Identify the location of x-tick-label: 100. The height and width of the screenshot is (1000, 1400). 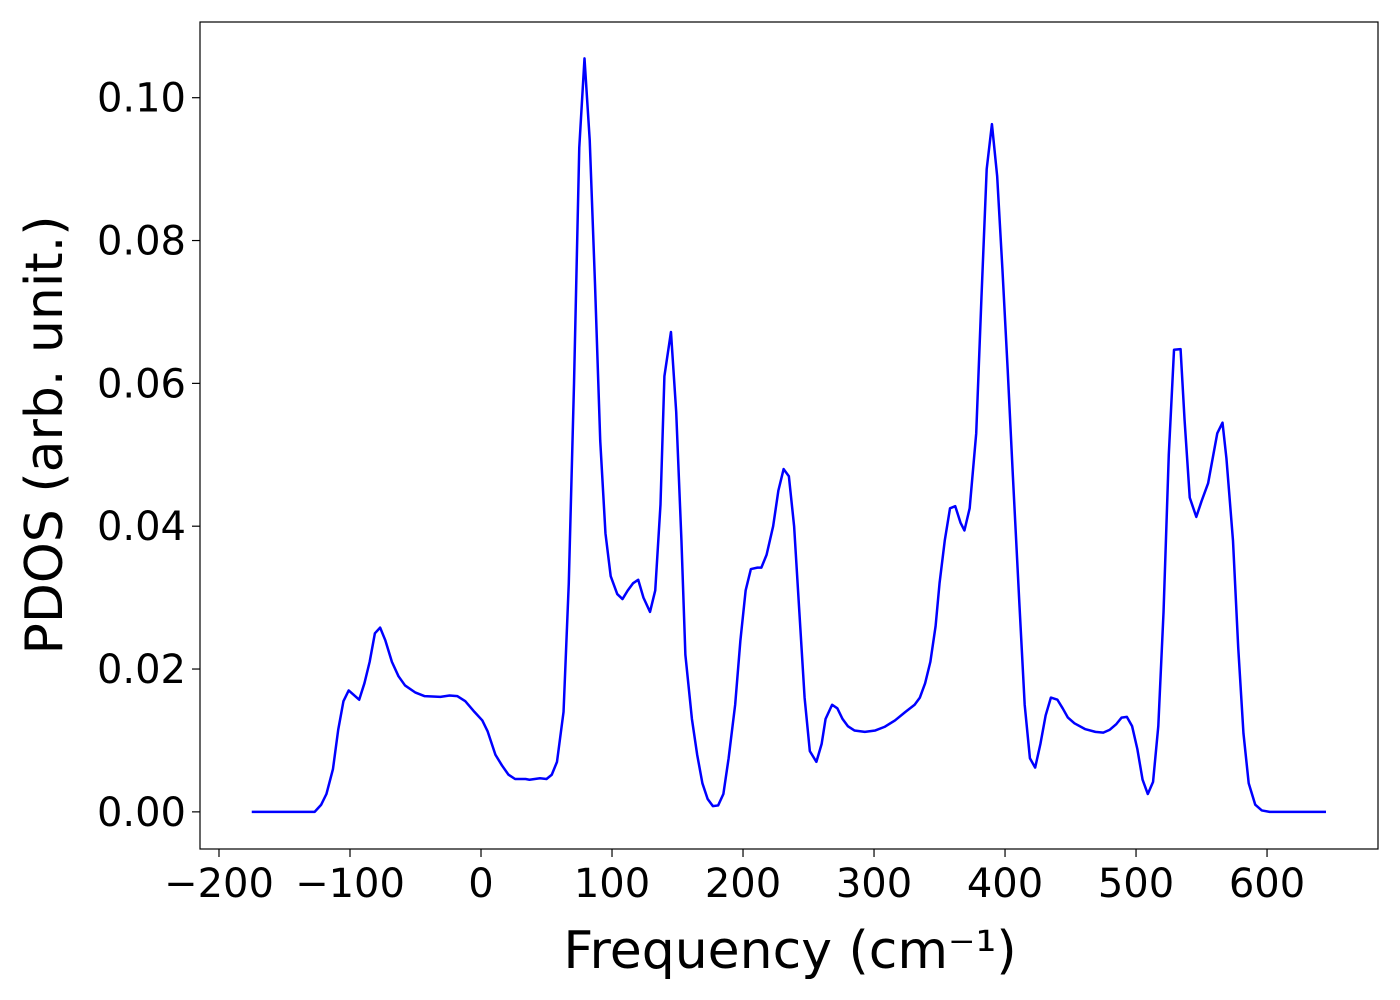
(612, 884).